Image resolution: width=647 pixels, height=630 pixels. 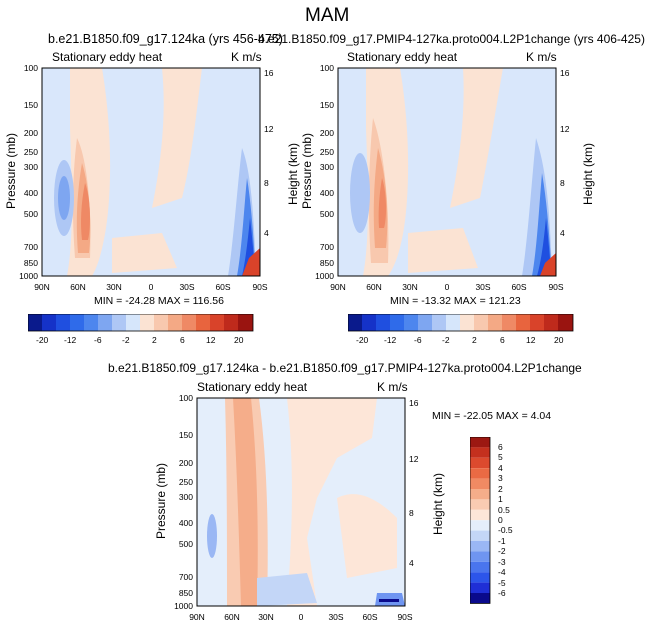 What do you see at coordinates (327, 15) in the screenshot?
I see `main-title: MAM` at bounding box center [327, 15].